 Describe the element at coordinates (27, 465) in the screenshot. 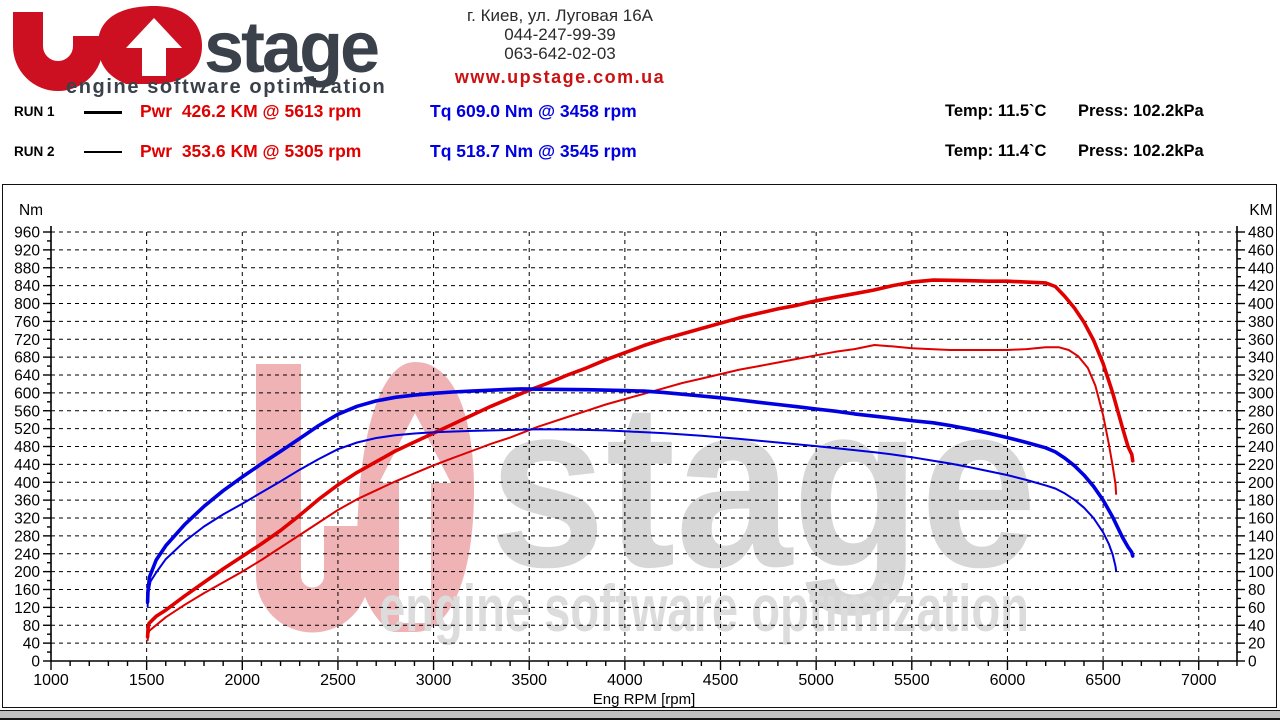

I see `y-left-tick-label: 440` at that location.